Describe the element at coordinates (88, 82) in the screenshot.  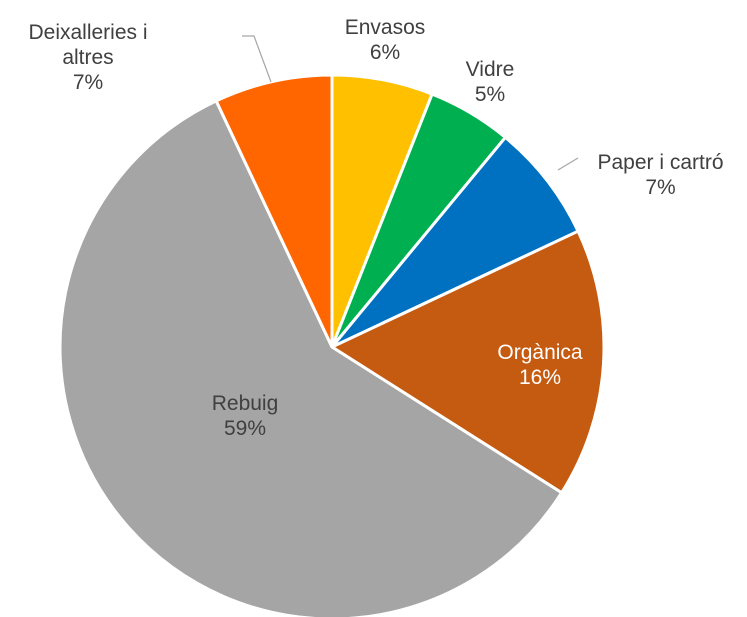
I see `label-percent-deixalleries: 7%` at that location.